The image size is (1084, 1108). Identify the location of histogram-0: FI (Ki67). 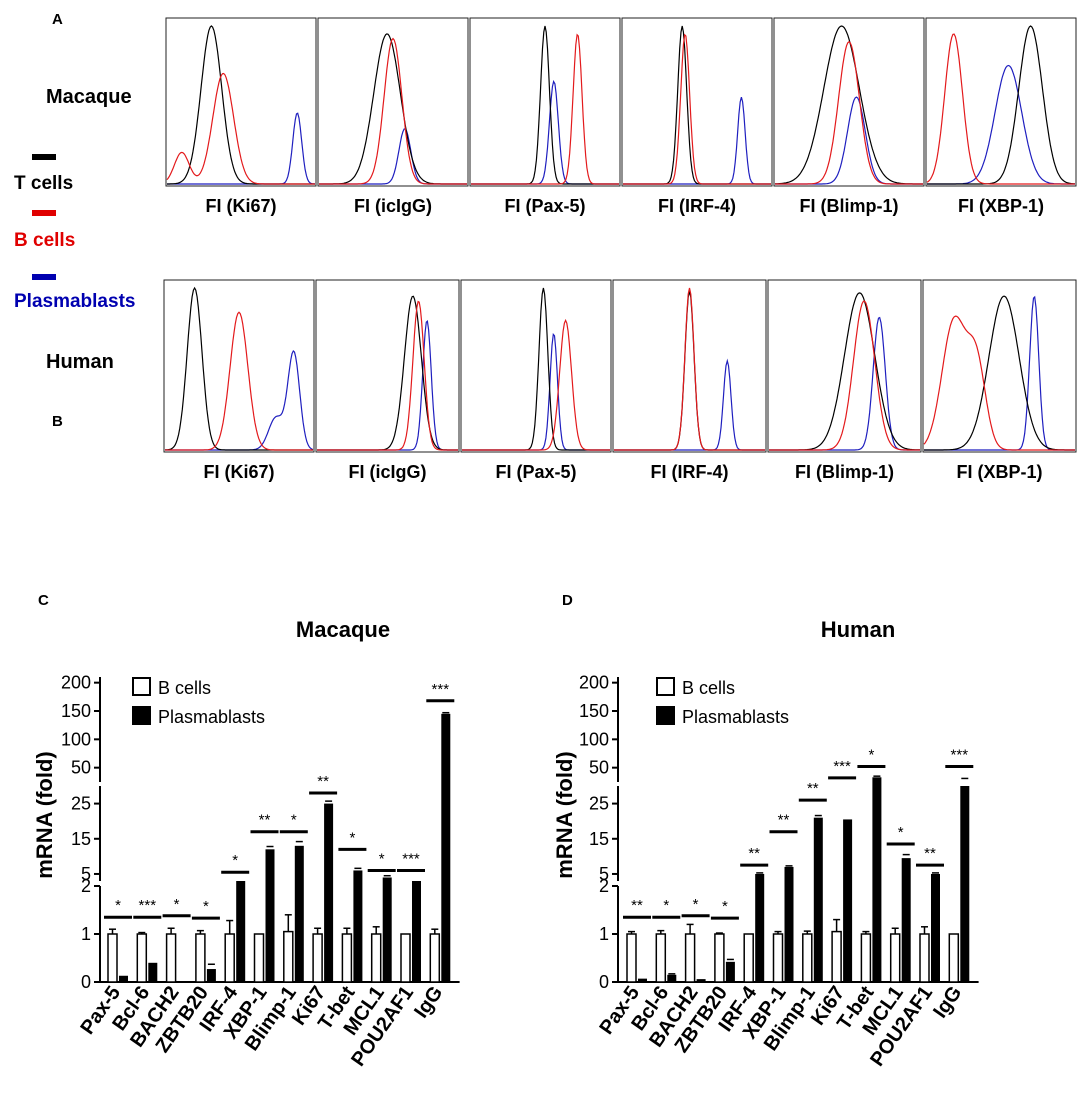
(239, 380).